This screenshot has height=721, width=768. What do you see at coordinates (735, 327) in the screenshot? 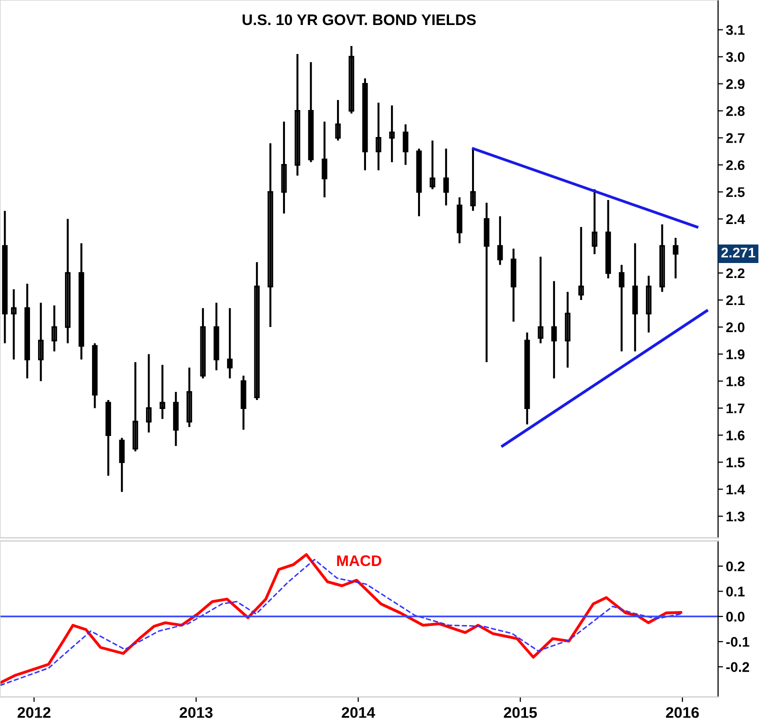
I see `y-tick-label: 2.0` at bounding box center [735, 327].